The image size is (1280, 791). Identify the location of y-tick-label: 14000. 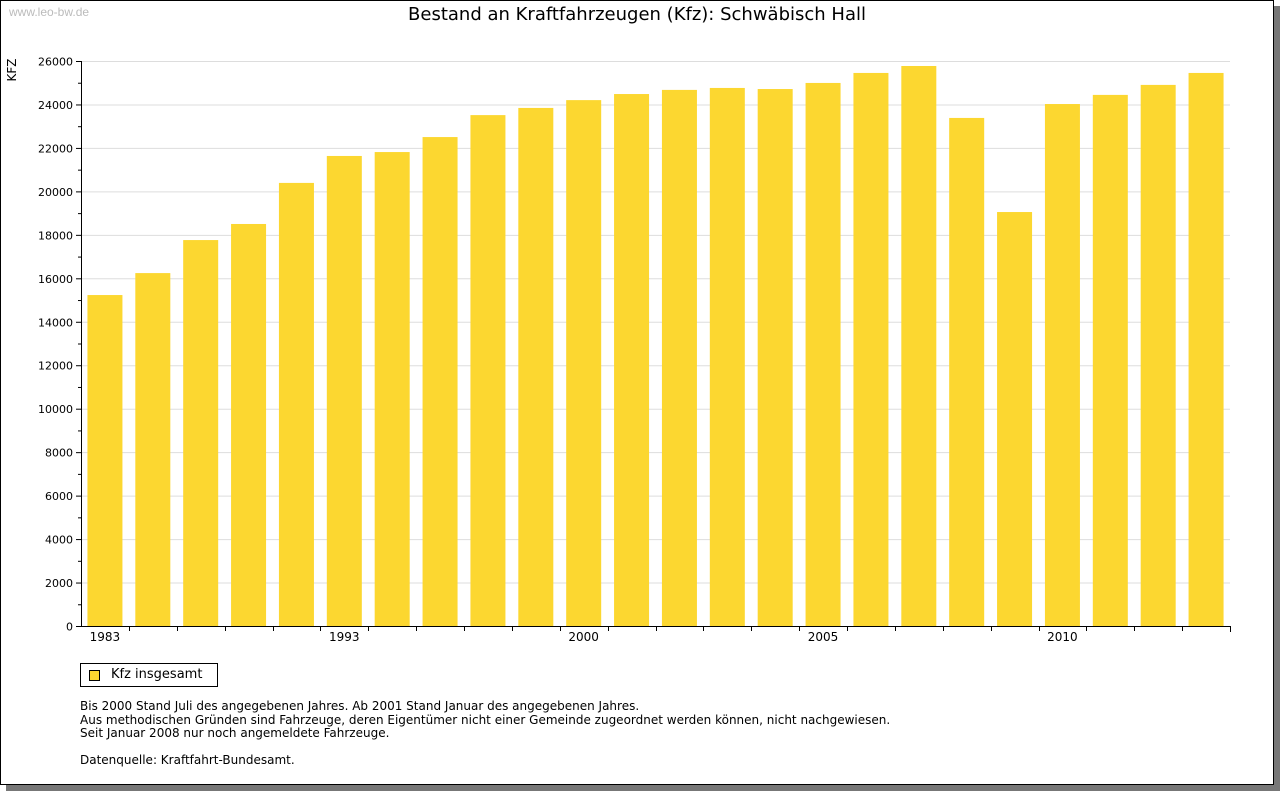
(55, 322).